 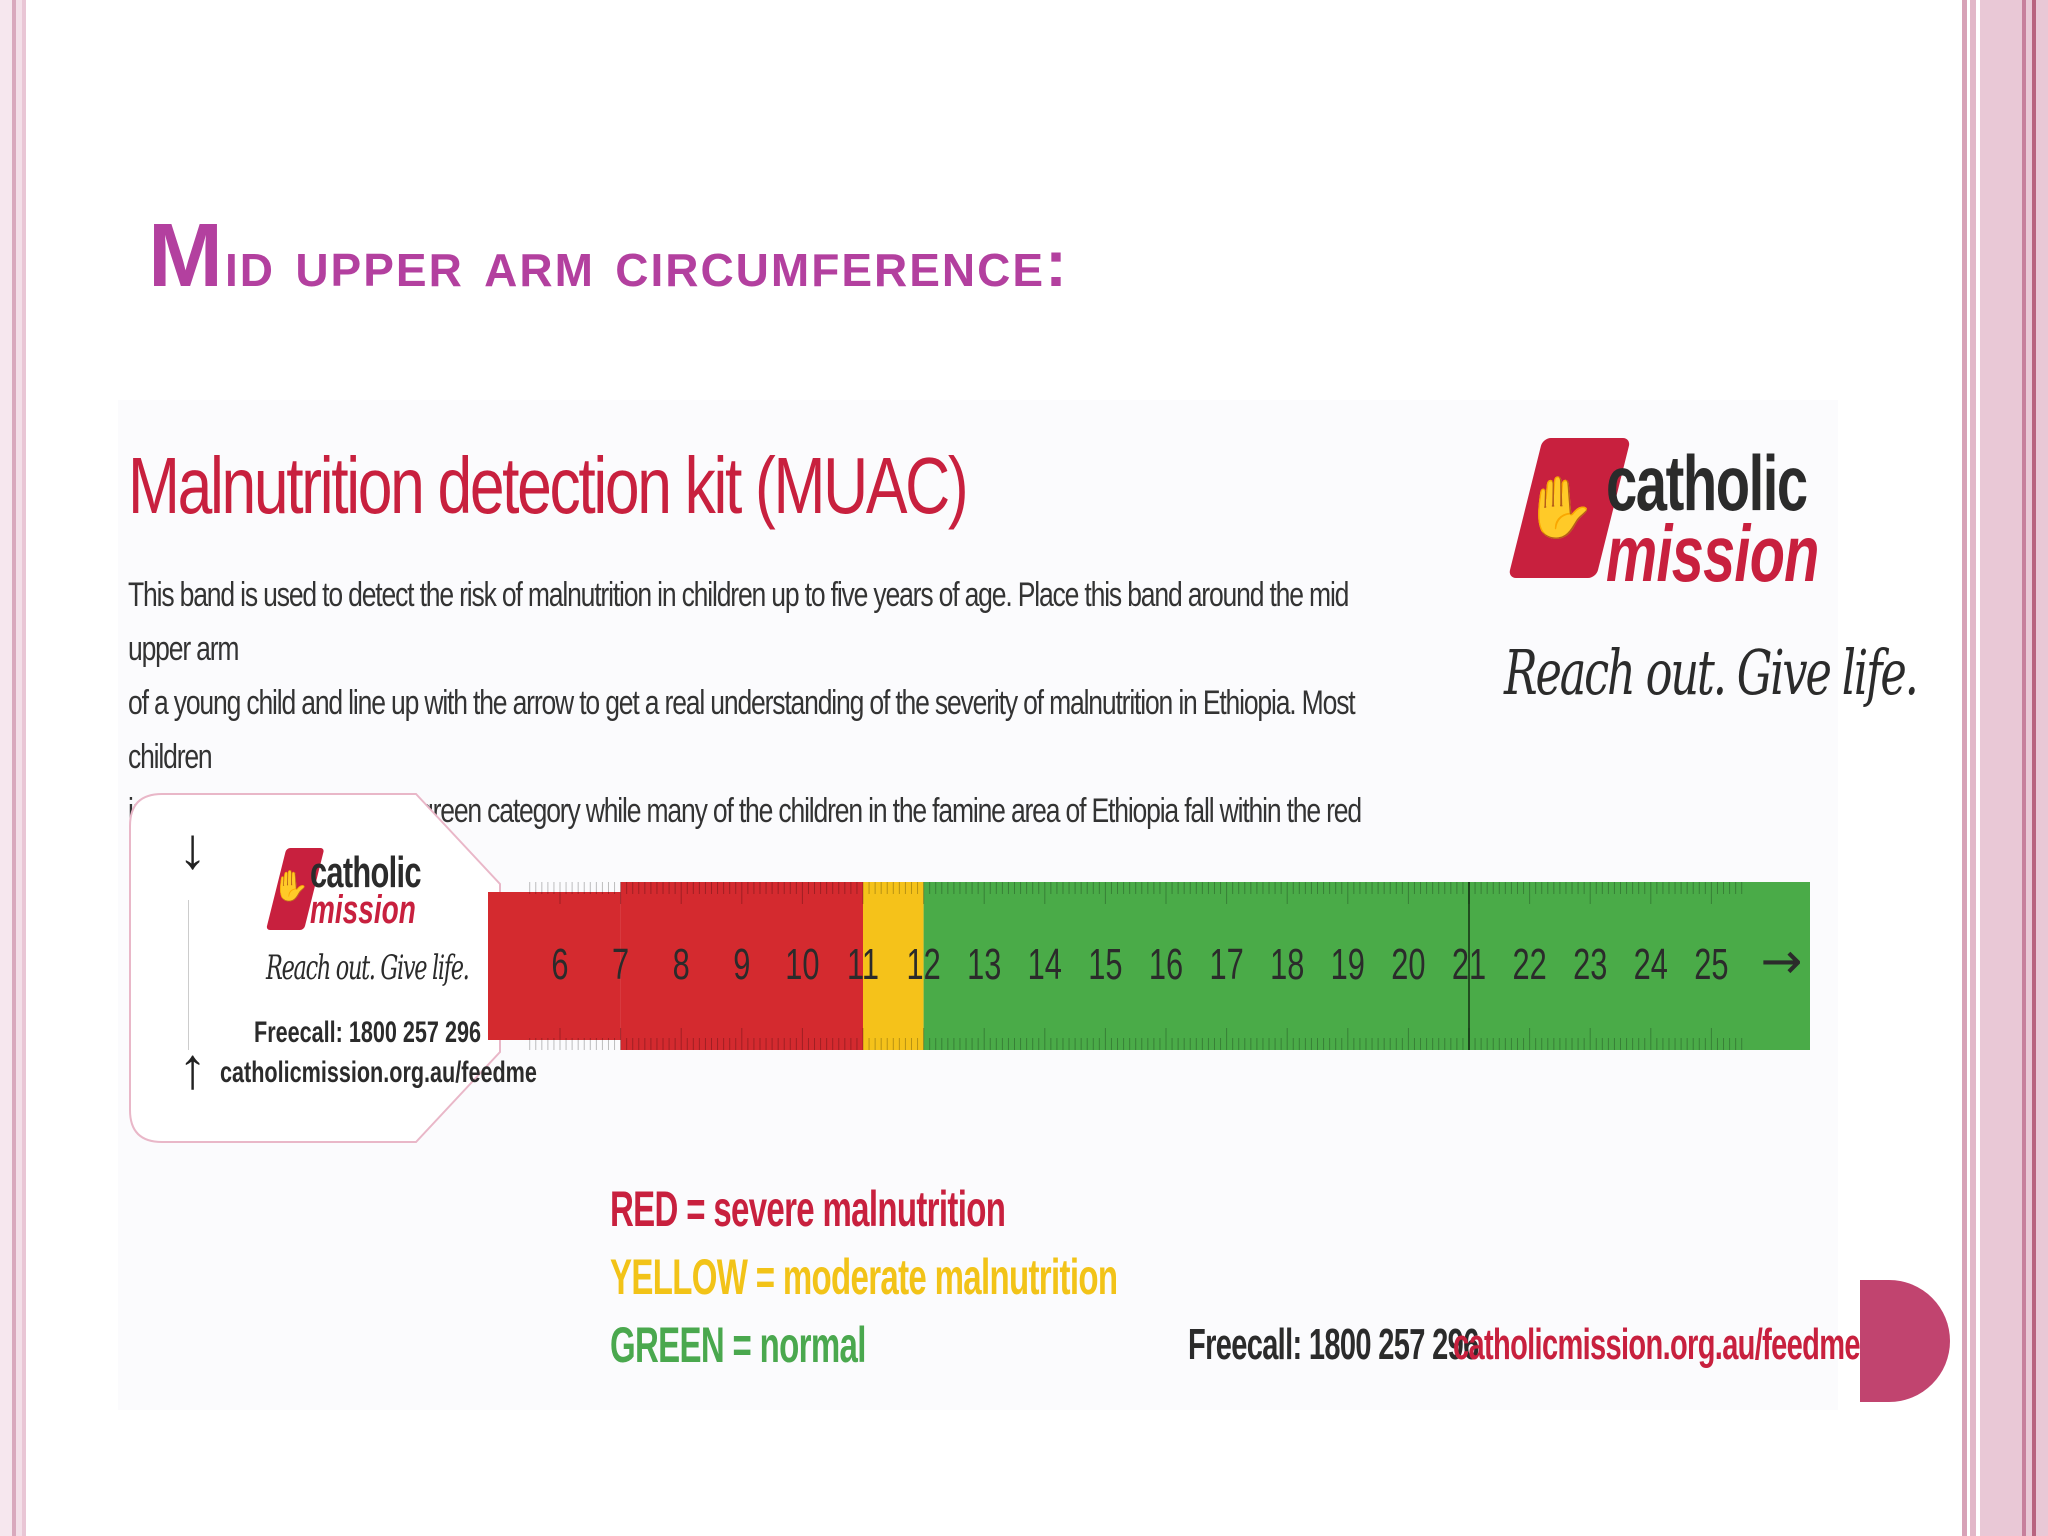 What do you see at coordinates (1707, 483) in the screenshot?
I see `logo-word-catholic: catholic` at bounding box center [1707, 483].